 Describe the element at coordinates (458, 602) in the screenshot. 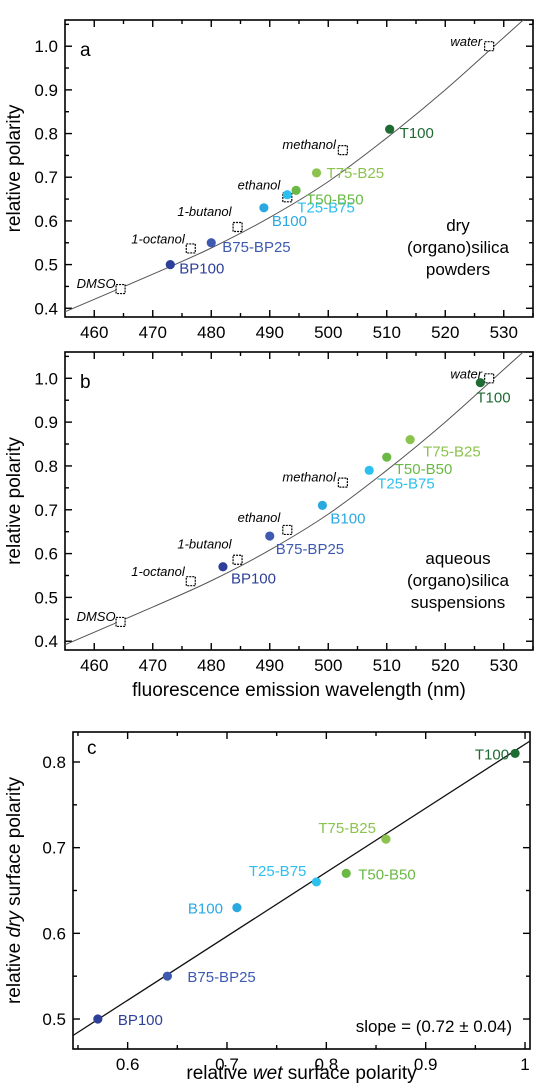

I see `panel-annotation: suspensions` at that location.